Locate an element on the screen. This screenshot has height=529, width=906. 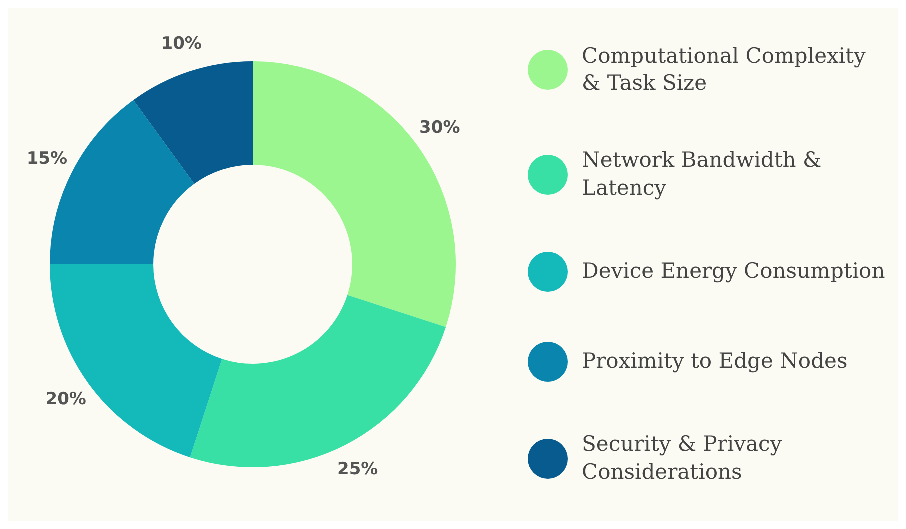
legend-label: Device Energy Consumption is located at coordinates (734, 272).